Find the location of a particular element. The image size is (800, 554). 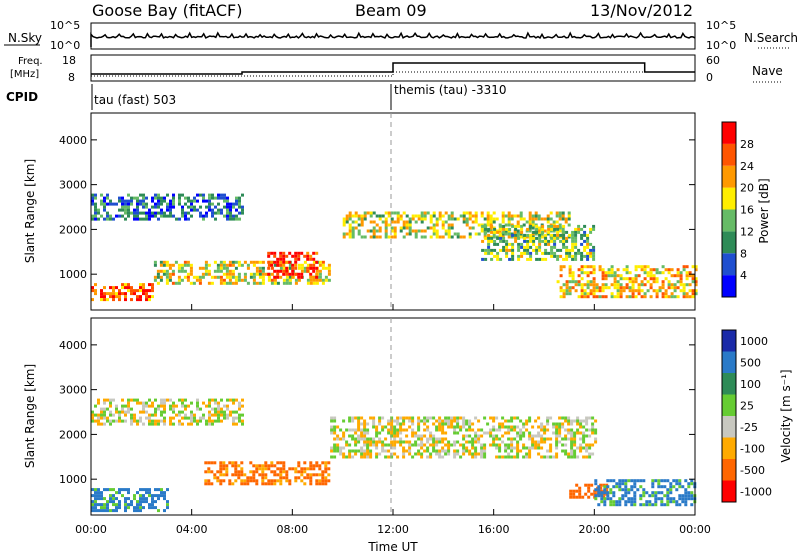

ytick-label-0: 1000 is located at coordinates (73, 274).